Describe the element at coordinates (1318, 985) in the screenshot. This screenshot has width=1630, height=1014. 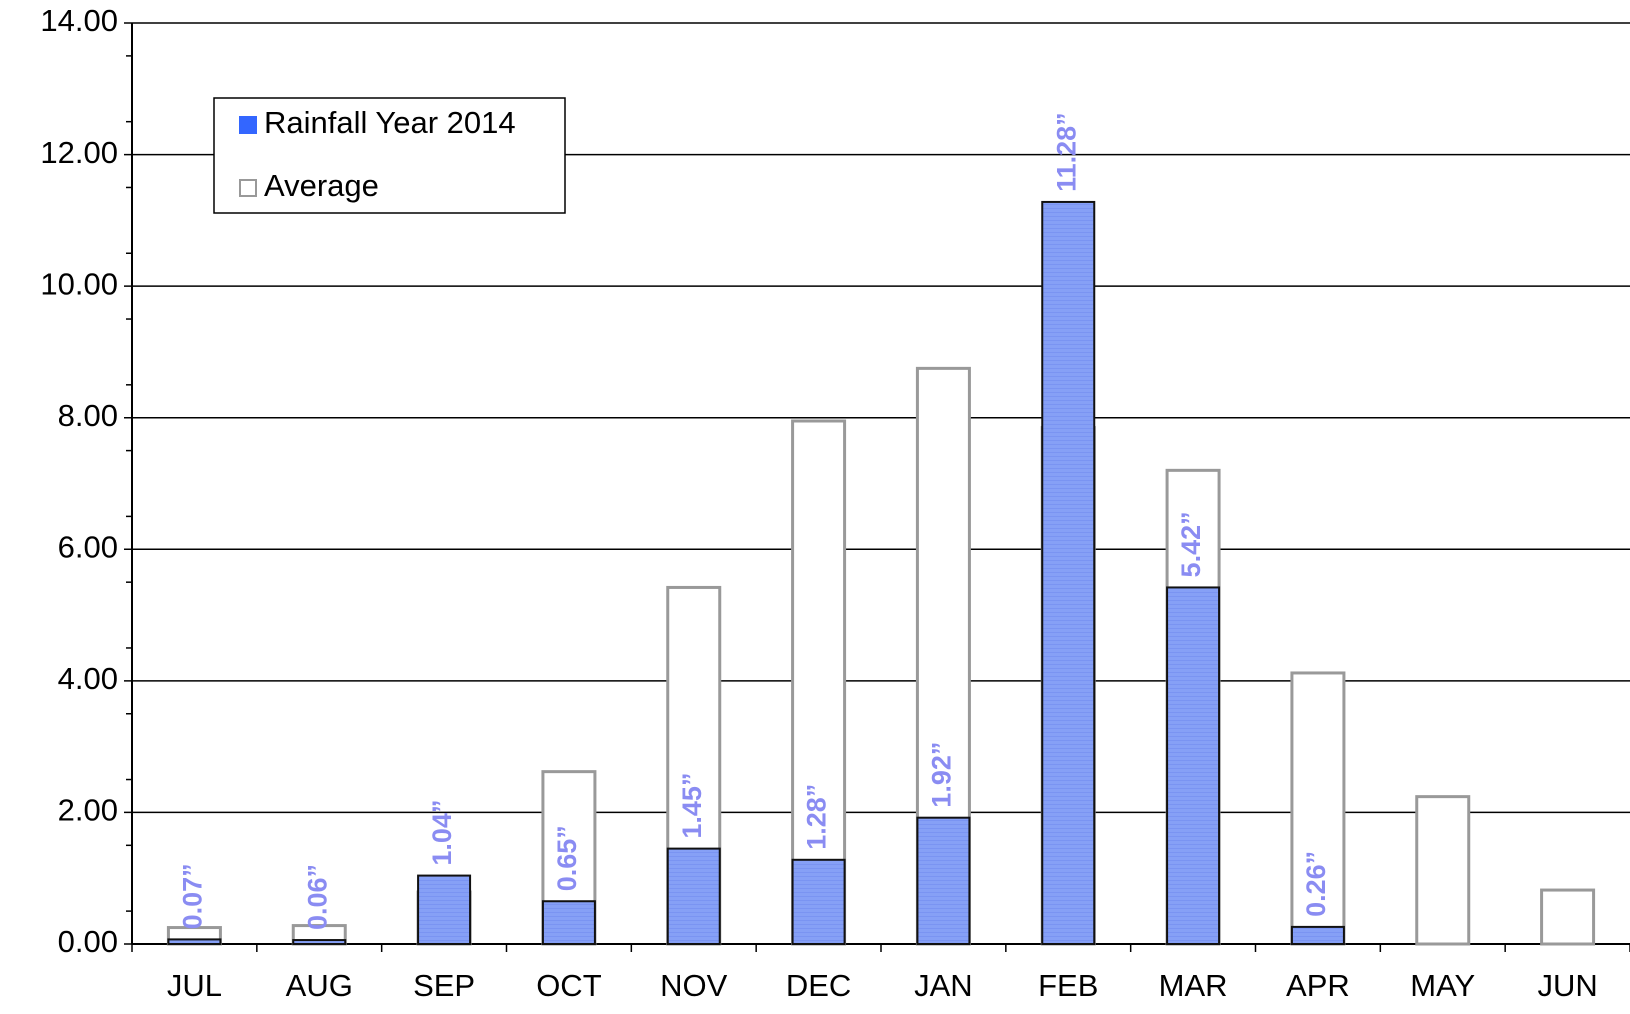
I see `x-tick-label: APR` at that location.